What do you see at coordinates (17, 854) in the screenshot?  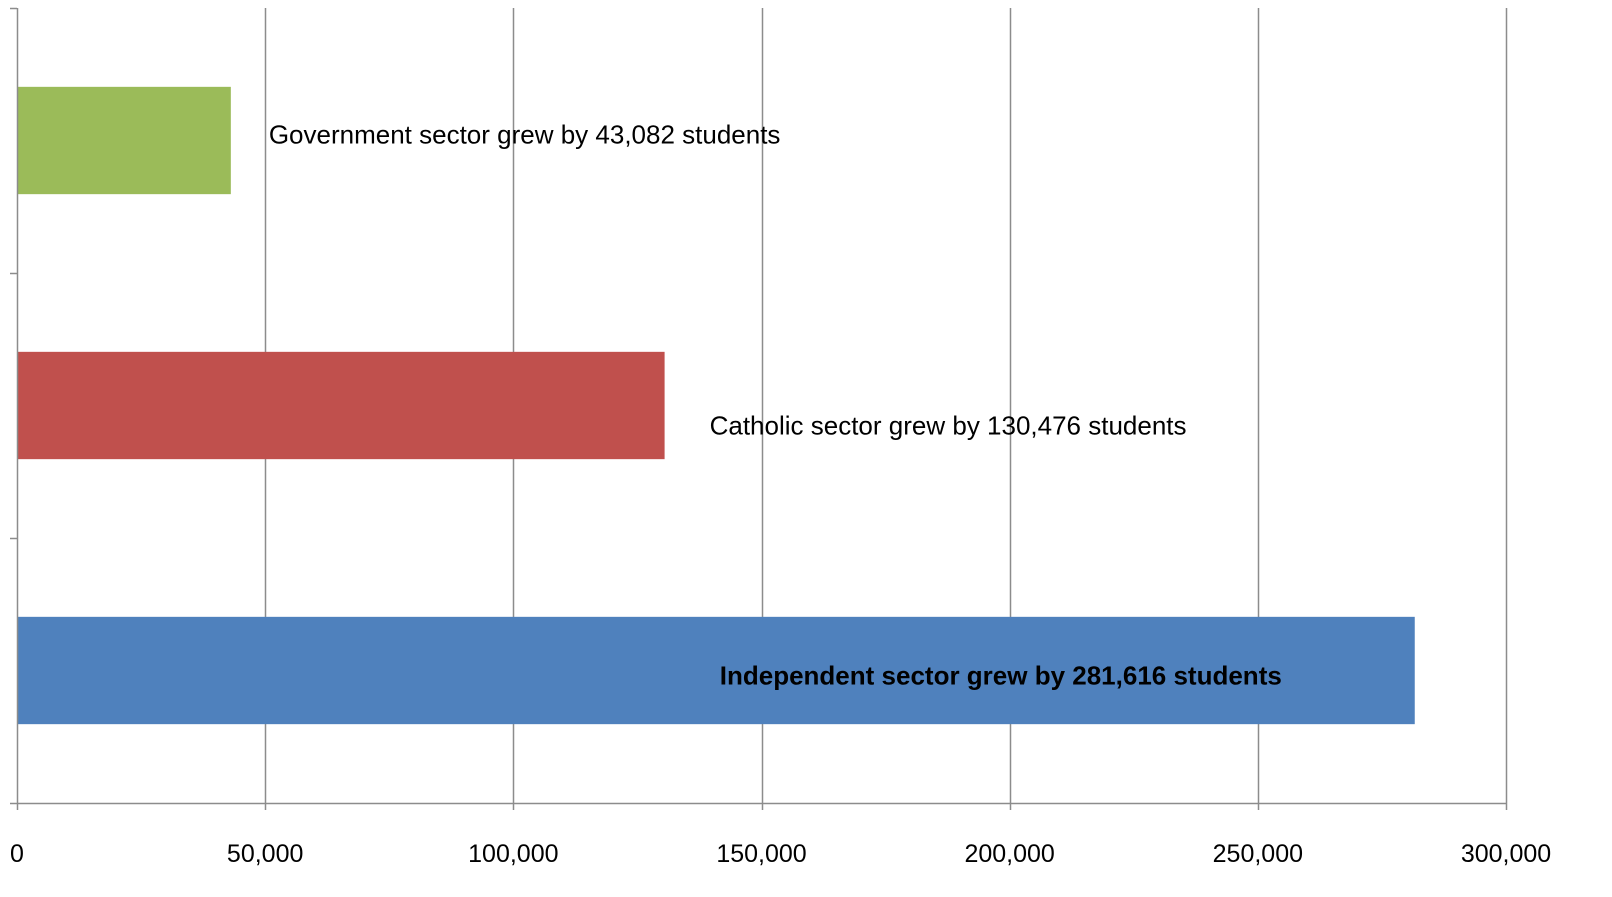 I see `x-tick-label: 0` at bounding box center [17, 854].